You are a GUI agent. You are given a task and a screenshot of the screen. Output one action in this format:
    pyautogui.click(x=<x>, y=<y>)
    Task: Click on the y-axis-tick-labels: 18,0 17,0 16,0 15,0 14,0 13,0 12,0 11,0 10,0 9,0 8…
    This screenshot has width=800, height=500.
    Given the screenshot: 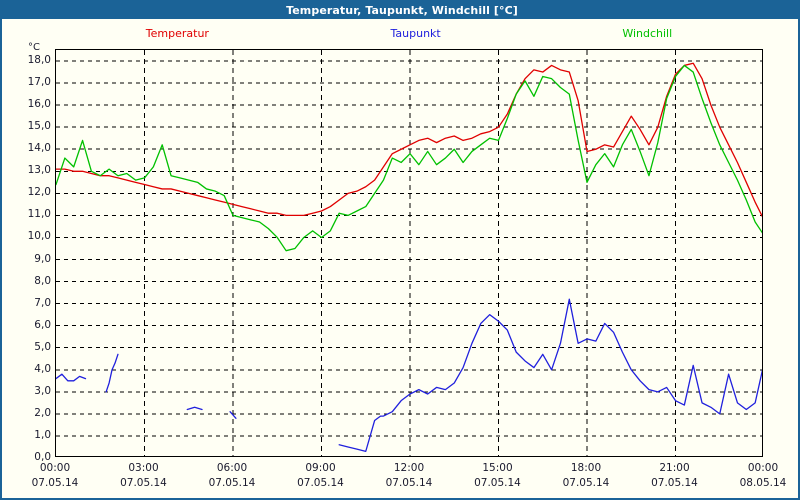 What is the action you would take?
    pyautogui.click(x=26, y=256)
    